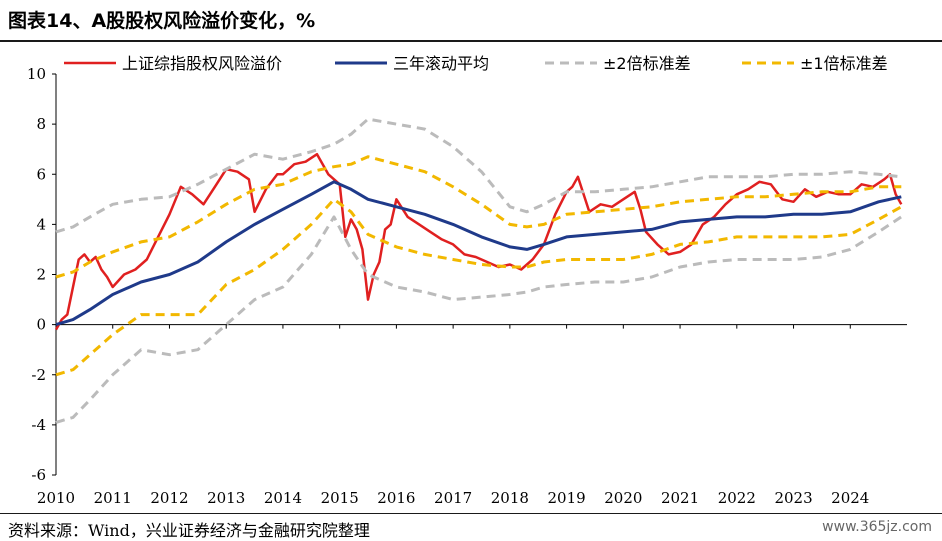 The width and height of the screenshot is (942, 541). Describe the element at coordinates (567, 498) in the screenshot. I see `x-tick-label: 2019` at that location.